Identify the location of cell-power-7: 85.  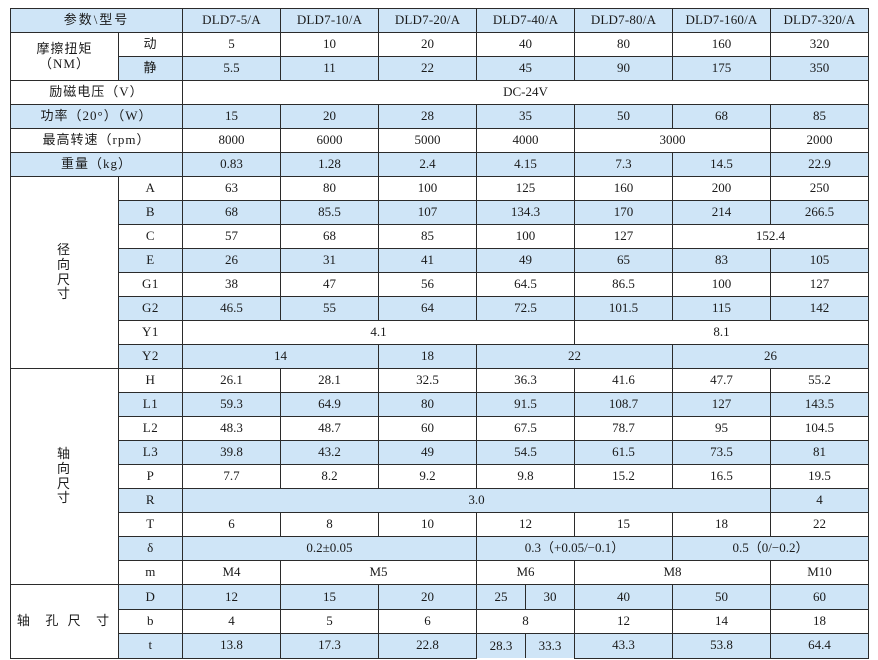
(819, 116).